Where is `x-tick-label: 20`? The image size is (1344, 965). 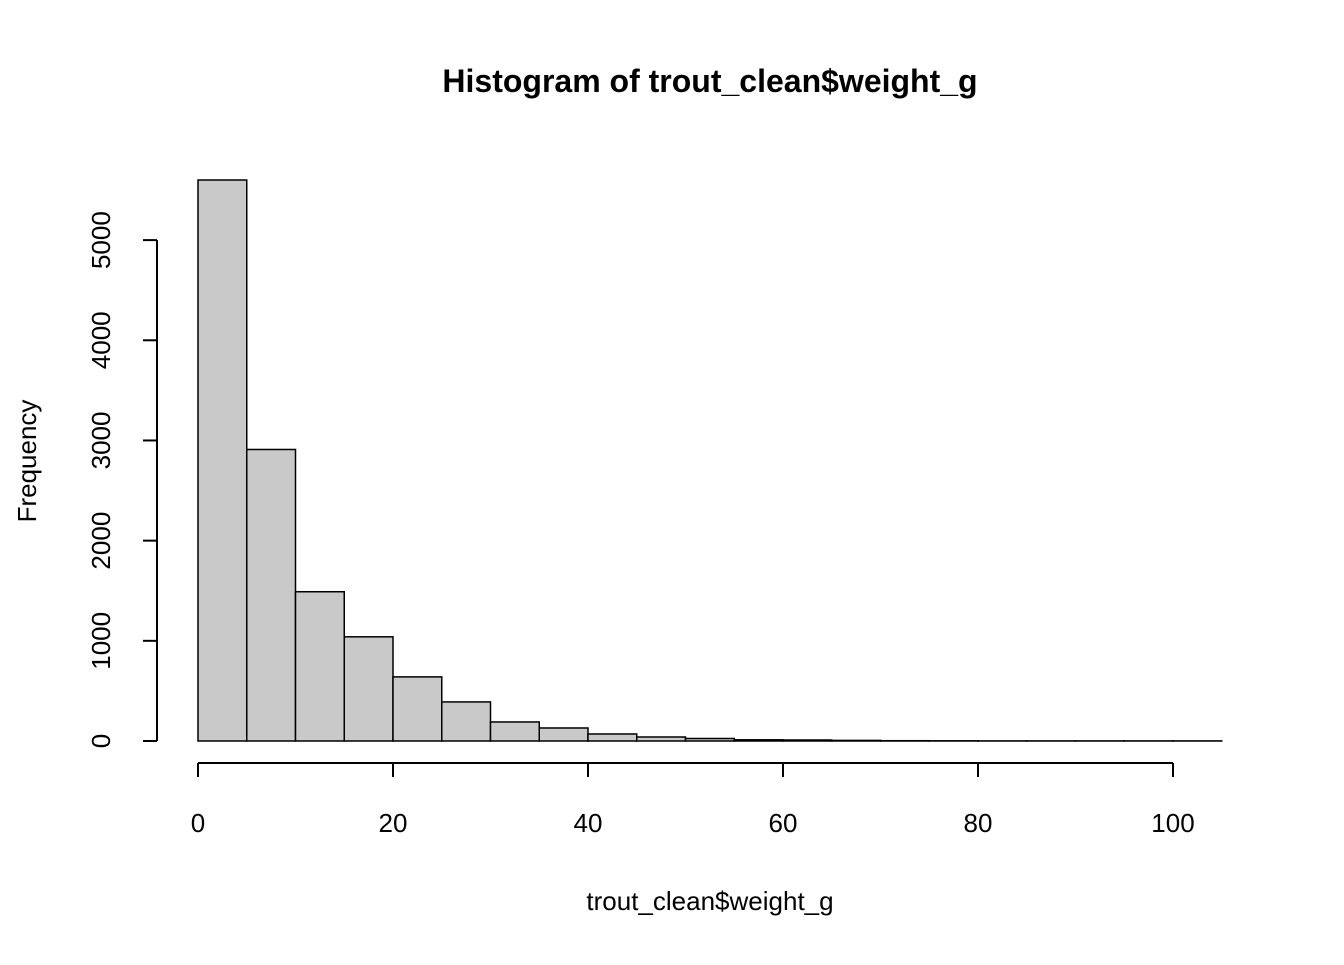
x-tick-label: 20 is located at coordinates (393, 823).